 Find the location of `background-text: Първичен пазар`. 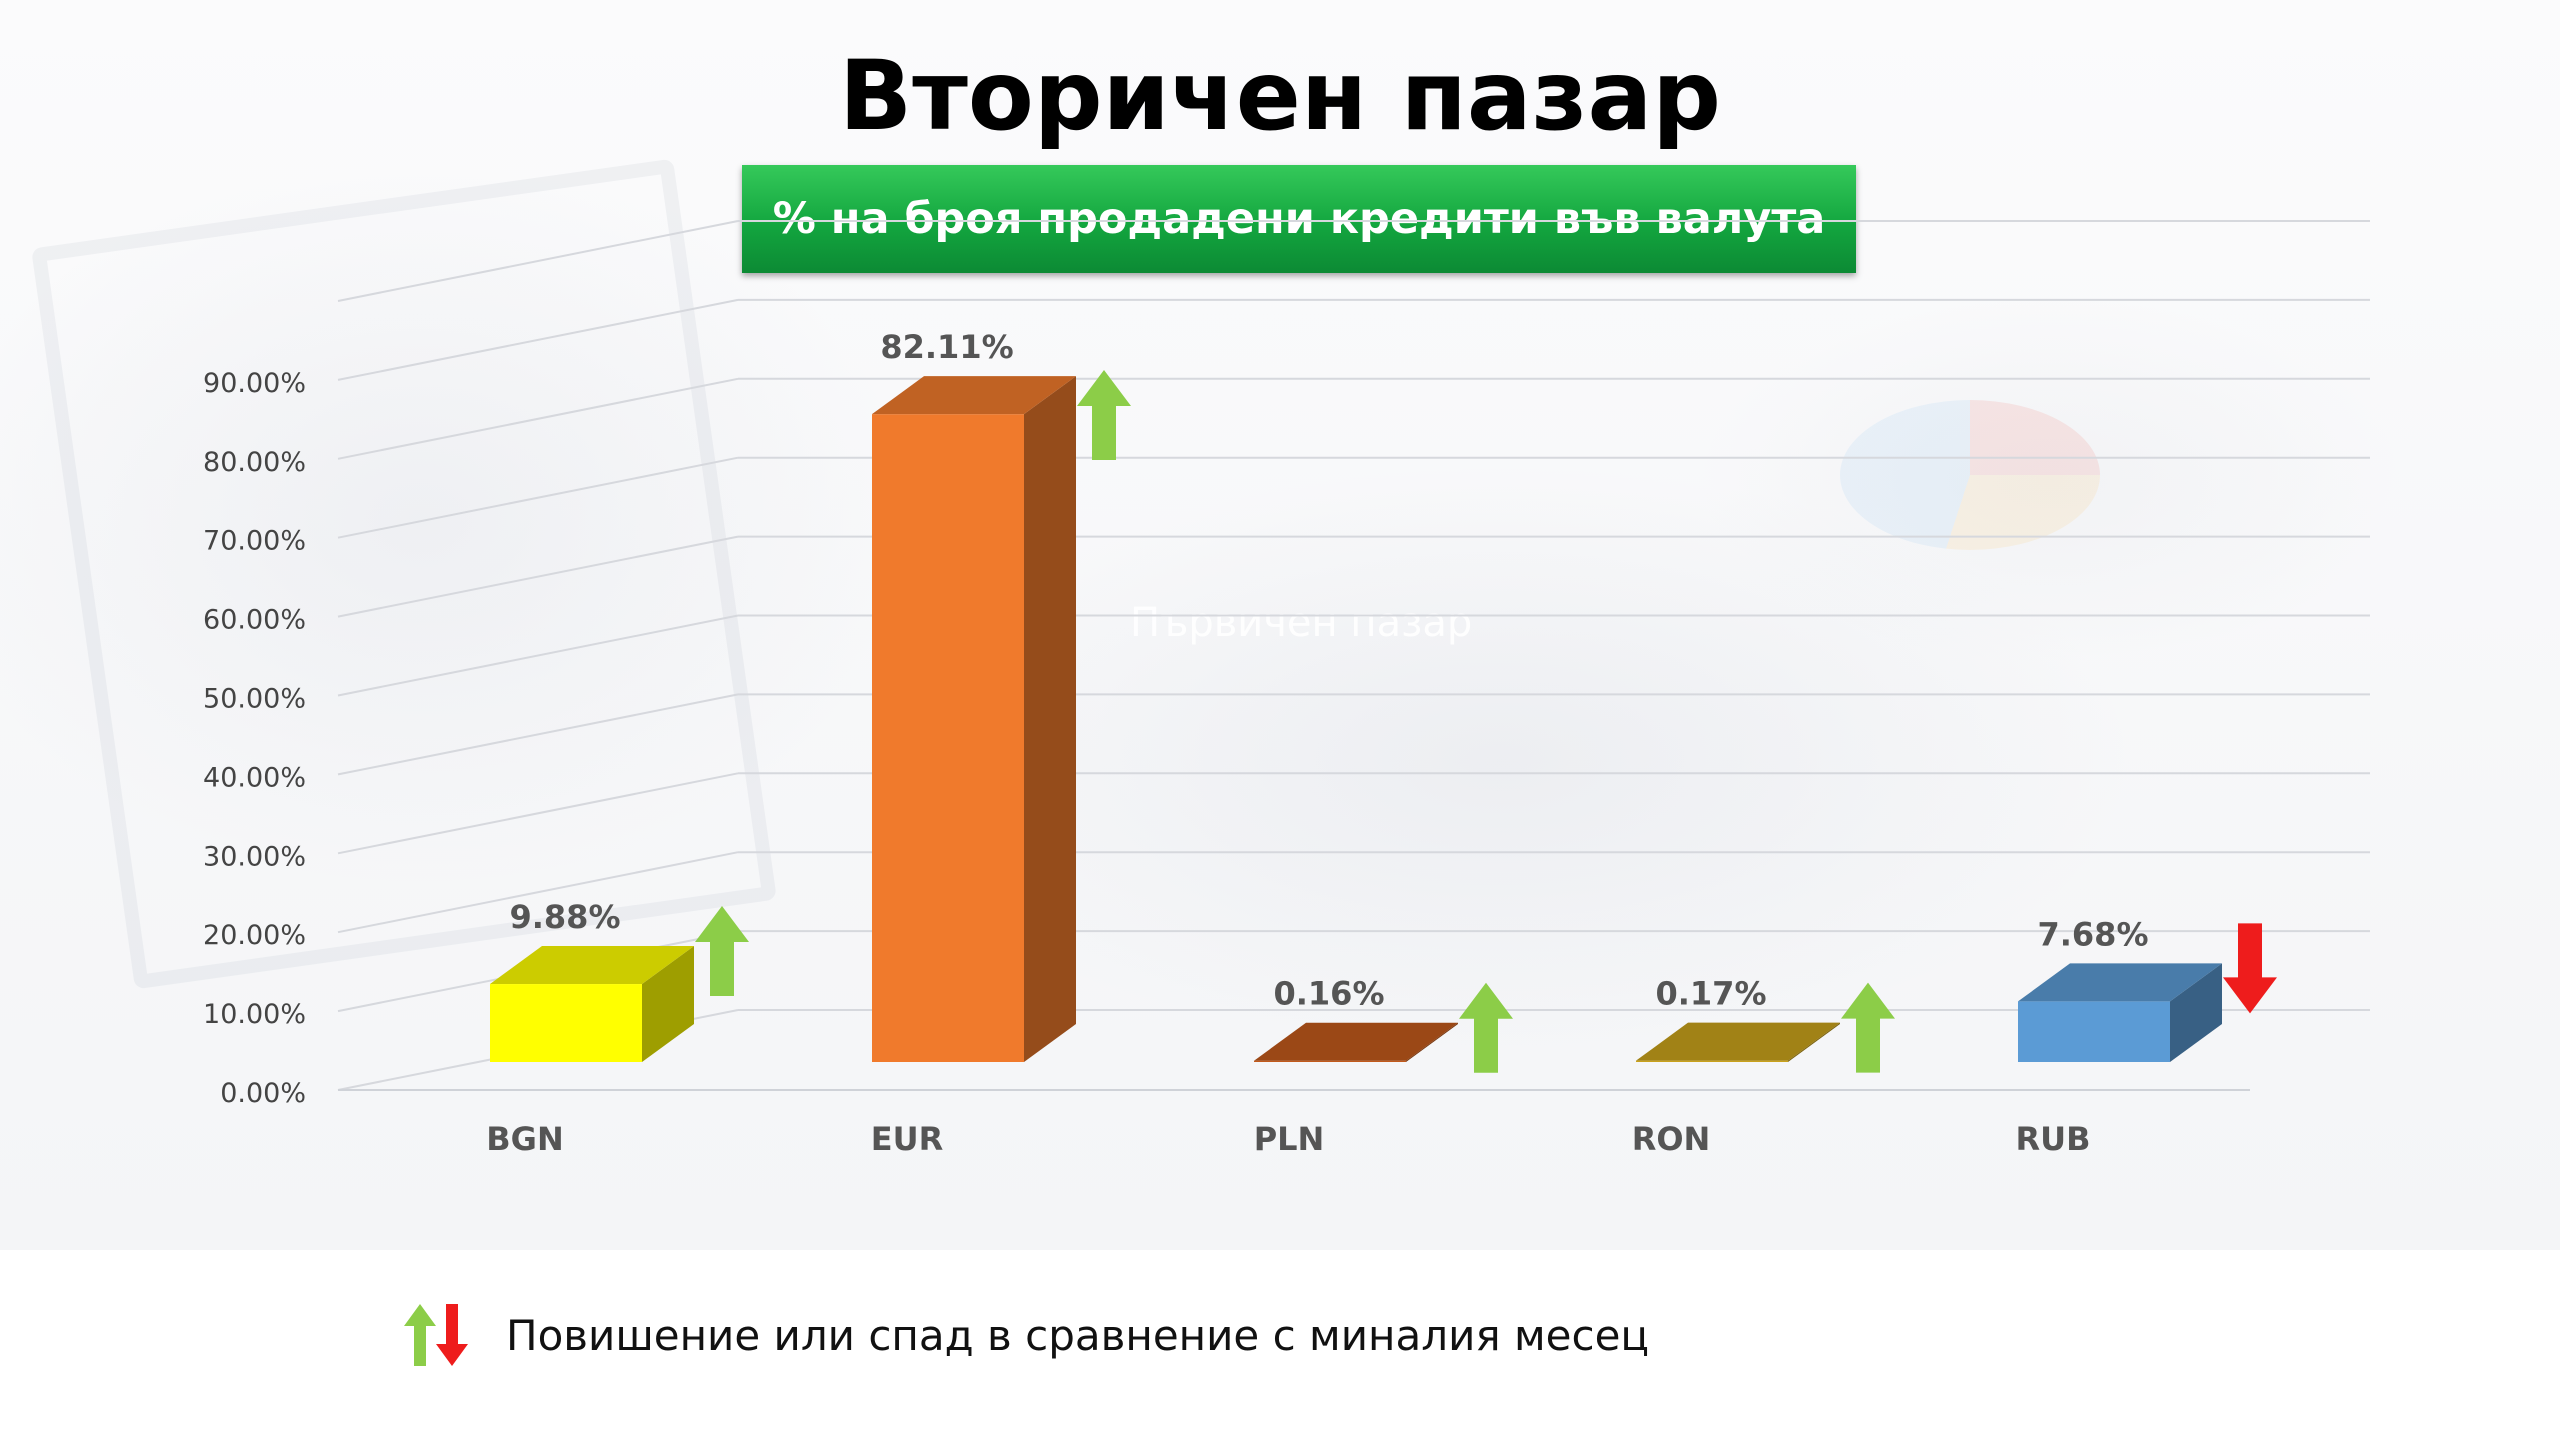

background-text: Първичен пазар is located at coordinates (1301, 623).